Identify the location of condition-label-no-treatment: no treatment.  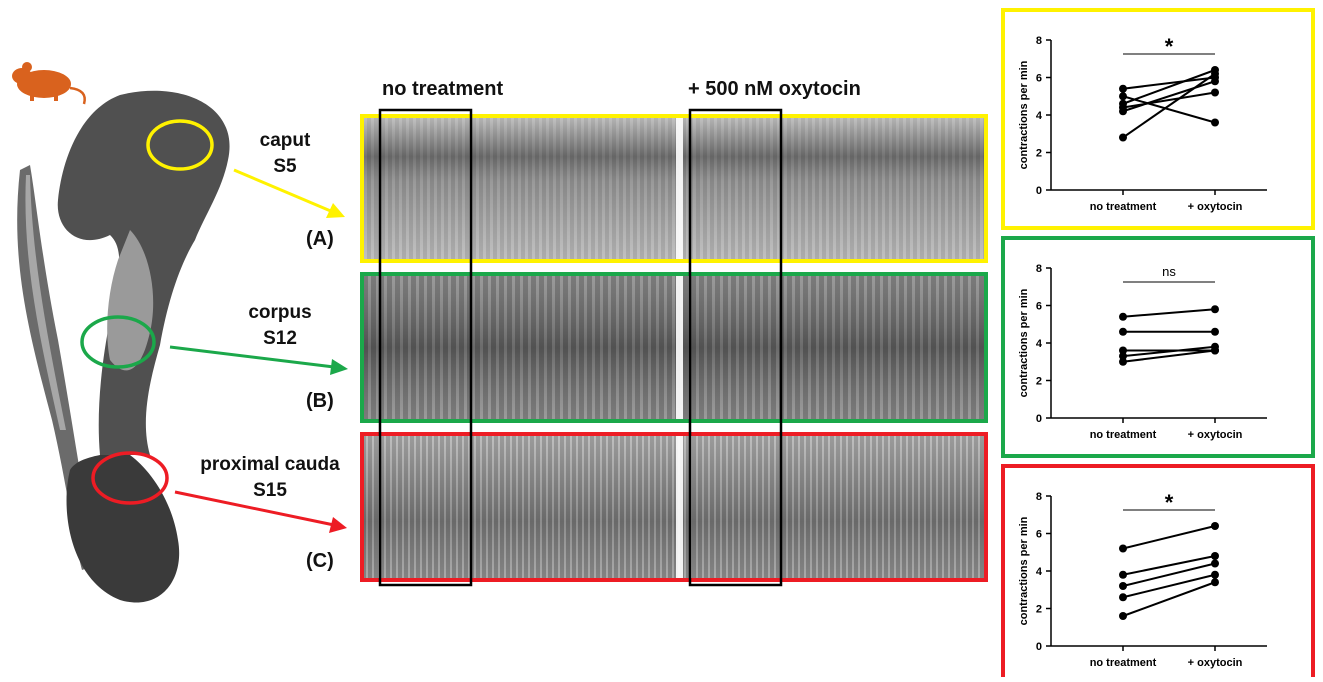
(443, 89).